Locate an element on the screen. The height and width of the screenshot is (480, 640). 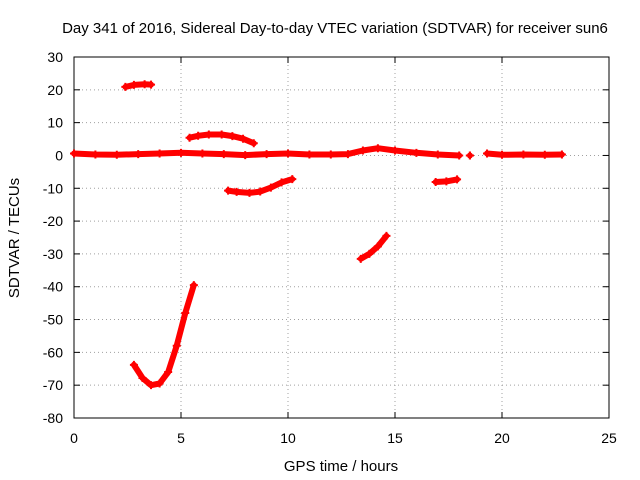
y-tick-label: -30 is located at coordinates (53, 254).